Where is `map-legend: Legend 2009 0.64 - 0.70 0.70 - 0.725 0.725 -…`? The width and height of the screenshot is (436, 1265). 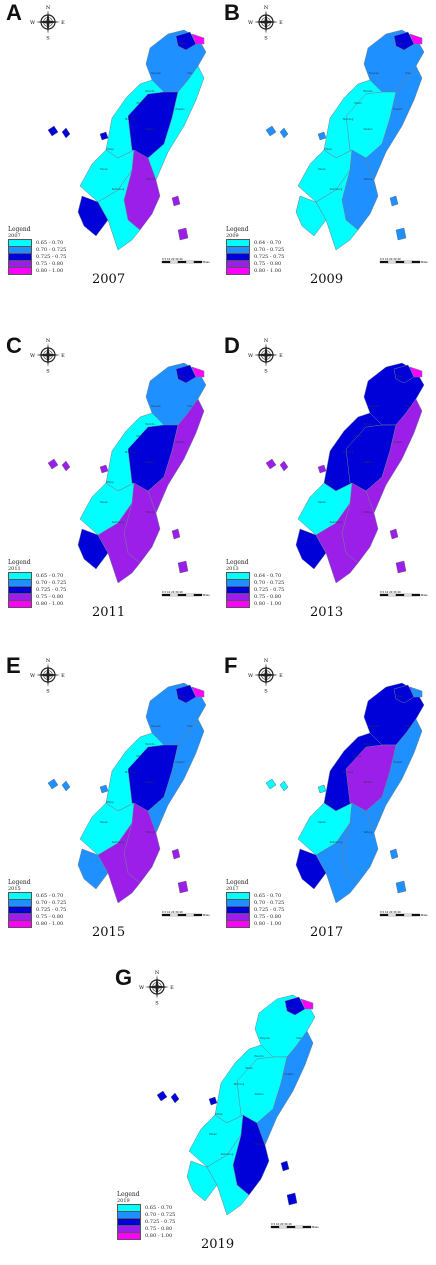 map-legend: Legend 2009 0.64 - 0.70 0.70 - 0.725 0.725 -… is located at coordinates (255, 250).